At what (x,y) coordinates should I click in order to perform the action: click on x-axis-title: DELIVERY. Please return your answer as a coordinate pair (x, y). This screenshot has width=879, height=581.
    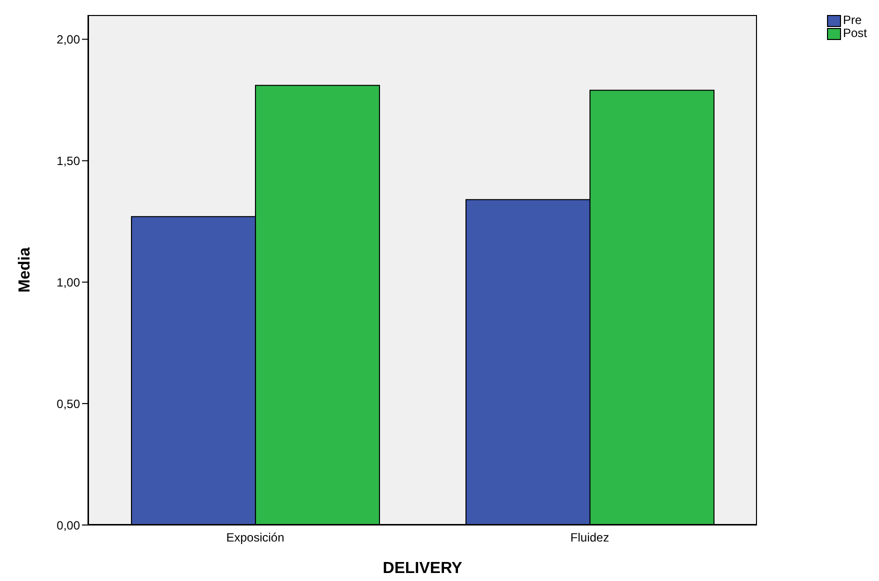
    Looking at the image, I should click on (422, 568).